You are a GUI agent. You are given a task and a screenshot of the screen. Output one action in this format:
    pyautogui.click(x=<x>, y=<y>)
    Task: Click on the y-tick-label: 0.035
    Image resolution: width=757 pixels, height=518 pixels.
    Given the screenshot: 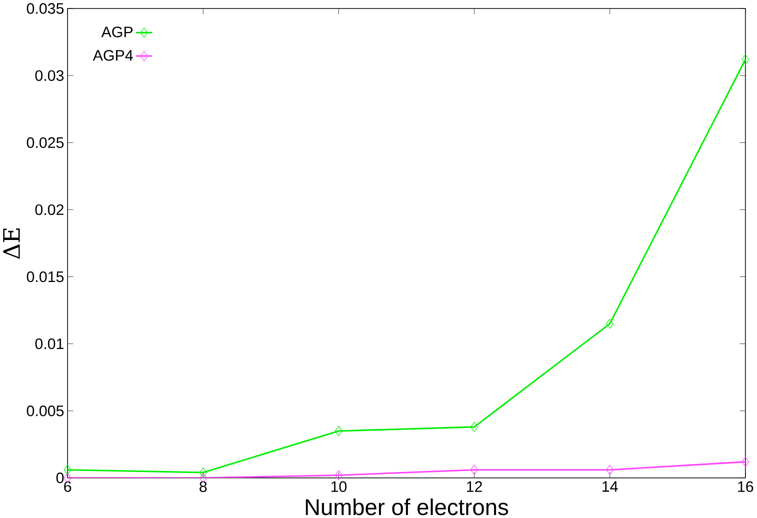 What is the action you would take?
    pyautogui.click(x=45, y=8)
    